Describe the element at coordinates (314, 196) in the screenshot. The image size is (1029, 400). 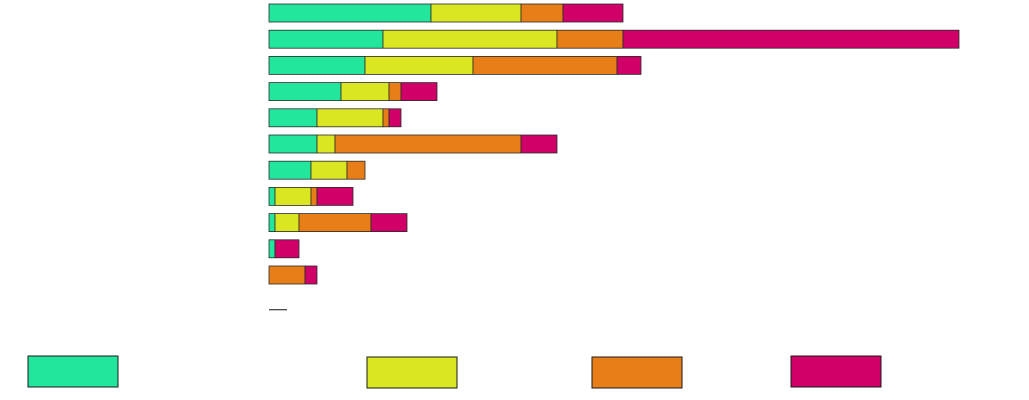
I see `bar-segment-row8-series3` at that location.